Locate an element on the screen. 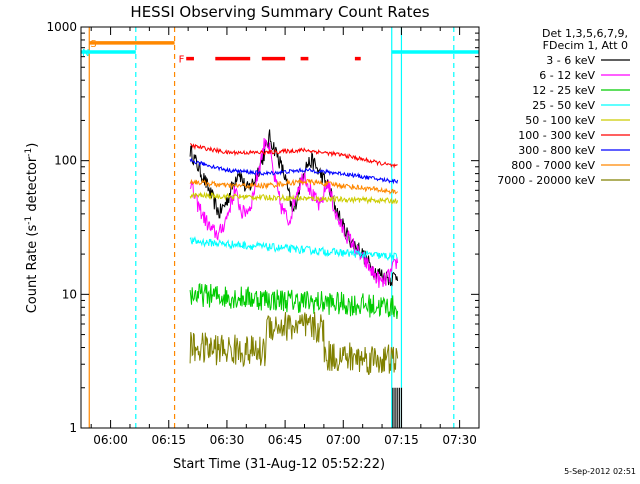 The height and width of the screenshot is (484, 640). chart-title: HESSI Observing Summary Count Rates is located at coordinates (279, 12).